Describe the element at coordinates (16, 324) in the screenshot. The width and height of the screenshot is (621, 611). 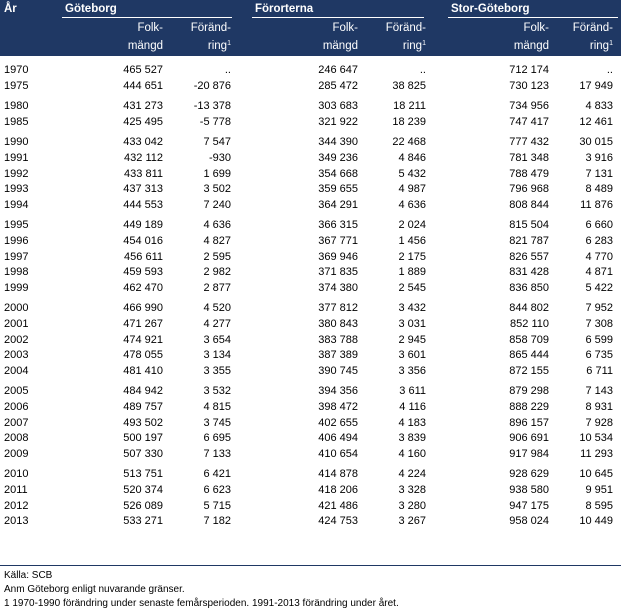
I see `year-cell: 2001` at that location.